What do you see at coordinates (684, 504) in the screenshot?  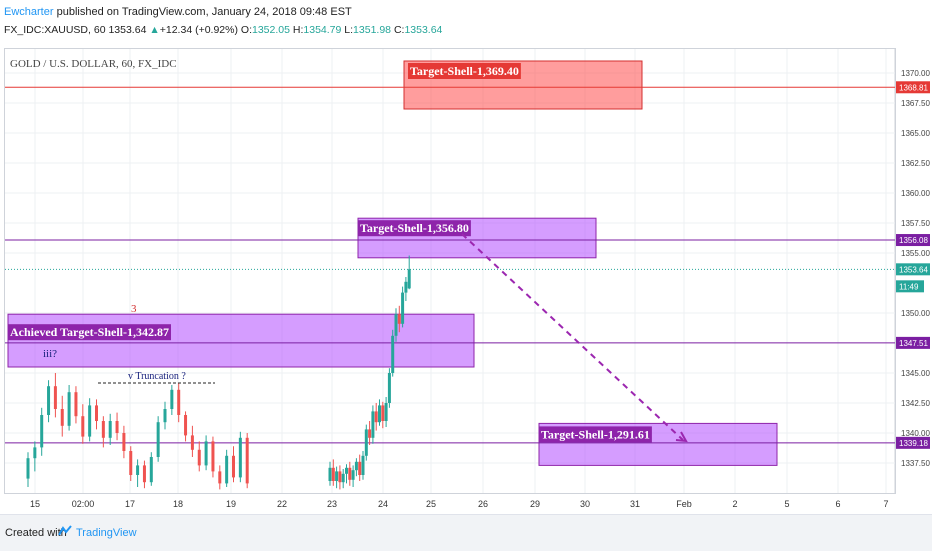 I see `x-tick-label: Feb` at bounding box center [684, 504].